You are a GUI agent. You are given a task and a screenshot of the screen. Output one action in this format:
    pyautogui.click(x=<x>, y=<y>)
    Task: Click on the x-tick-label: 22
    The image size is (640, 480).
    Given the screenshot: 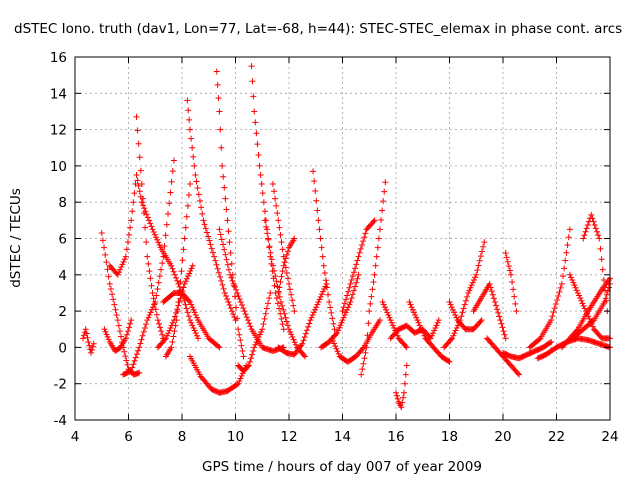 What is the action you would take?
    pyautogui.click(x=556, y=437)
    